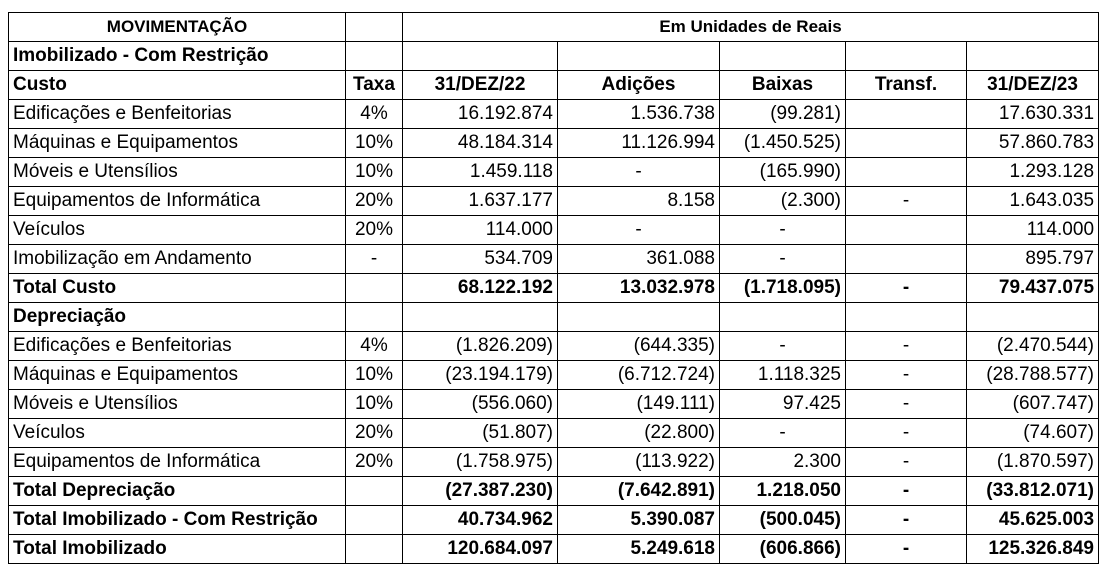 The height and width of the screenshot is (571, 1109). I want to click on row-label: Total Depreciação, so click(177, 491).